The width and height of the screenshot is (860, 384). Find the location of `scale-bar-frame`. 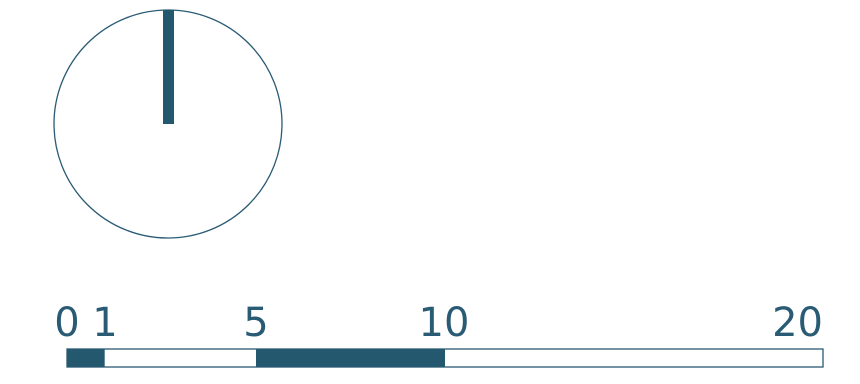

scale-bar-frame is located at coordinates (445, 358).